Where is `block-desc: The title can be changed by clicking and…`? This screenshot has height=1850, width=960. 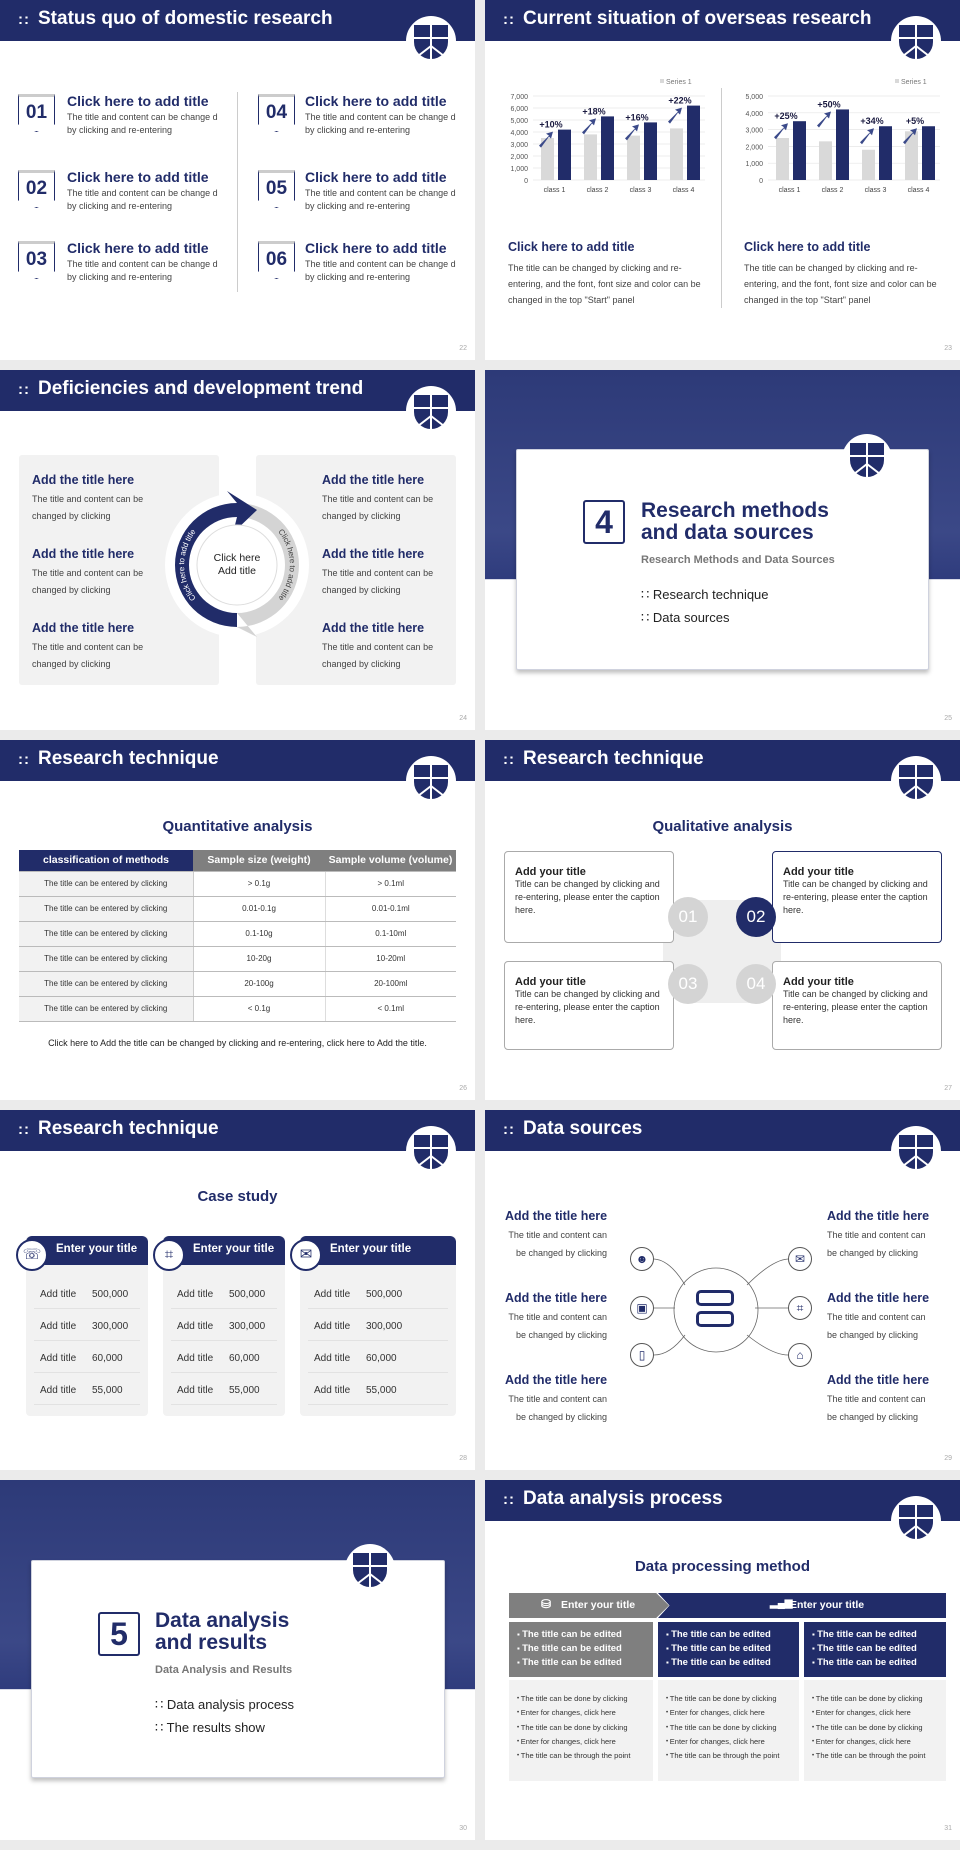
block-desc: The title can be changed by clicking and… is located at coordinates (604, 284).